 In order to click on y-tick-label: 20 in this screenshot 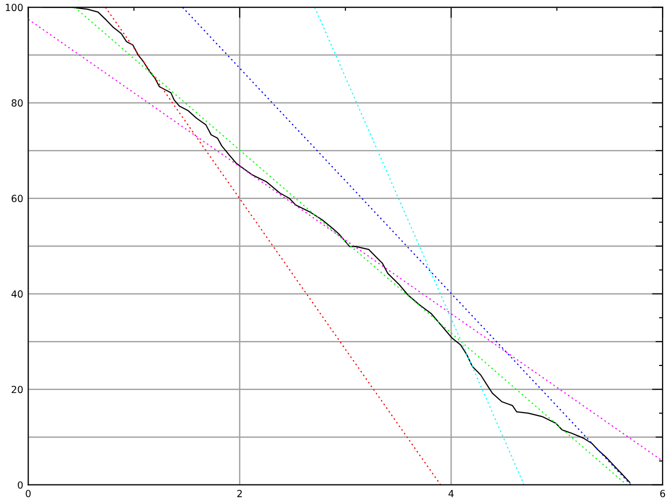, I will do `click(17, 390)`.